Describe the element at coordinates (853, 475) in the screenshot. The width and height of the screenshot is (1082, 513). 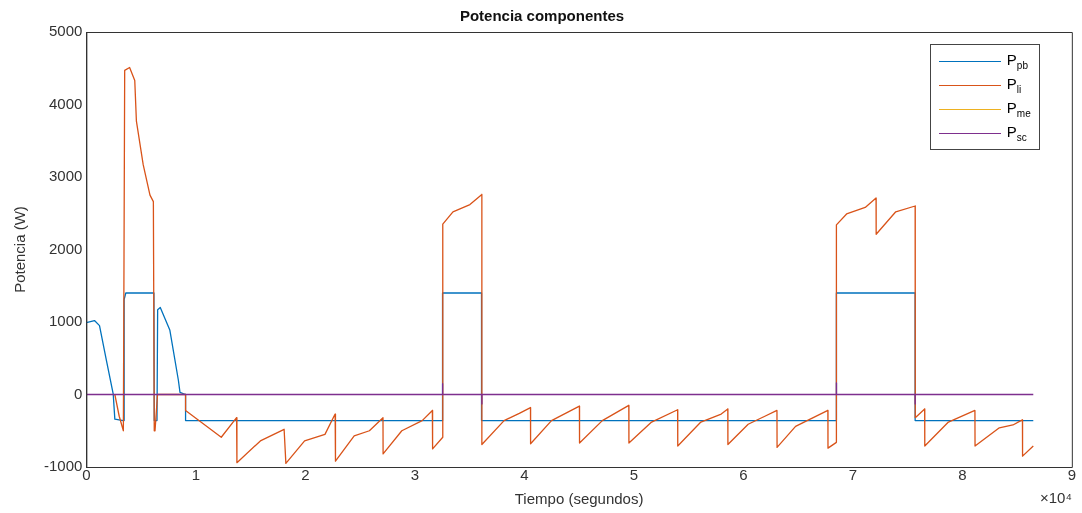
I see `x-tick-label: 7` at that location.